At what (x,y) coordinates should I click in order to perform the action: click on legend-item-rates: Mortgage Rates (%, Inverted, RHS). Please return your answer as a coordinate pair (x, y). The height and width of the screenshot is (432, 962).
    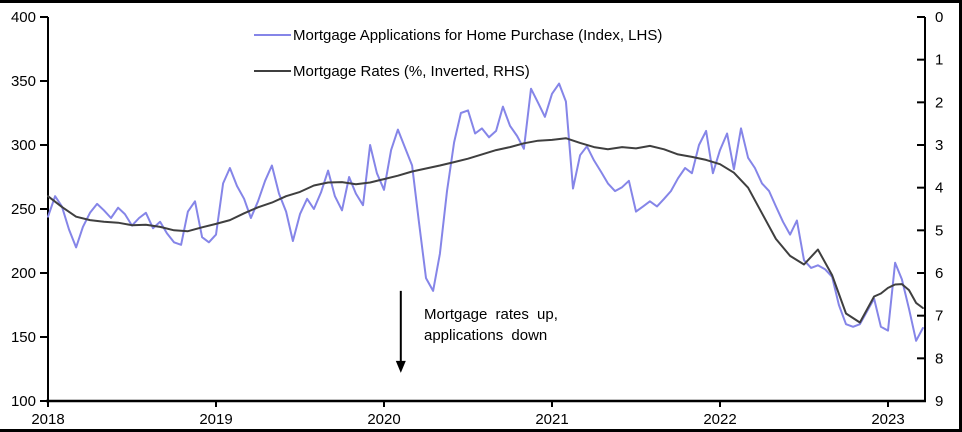
    Looking at the image, I should click on (458, 71).